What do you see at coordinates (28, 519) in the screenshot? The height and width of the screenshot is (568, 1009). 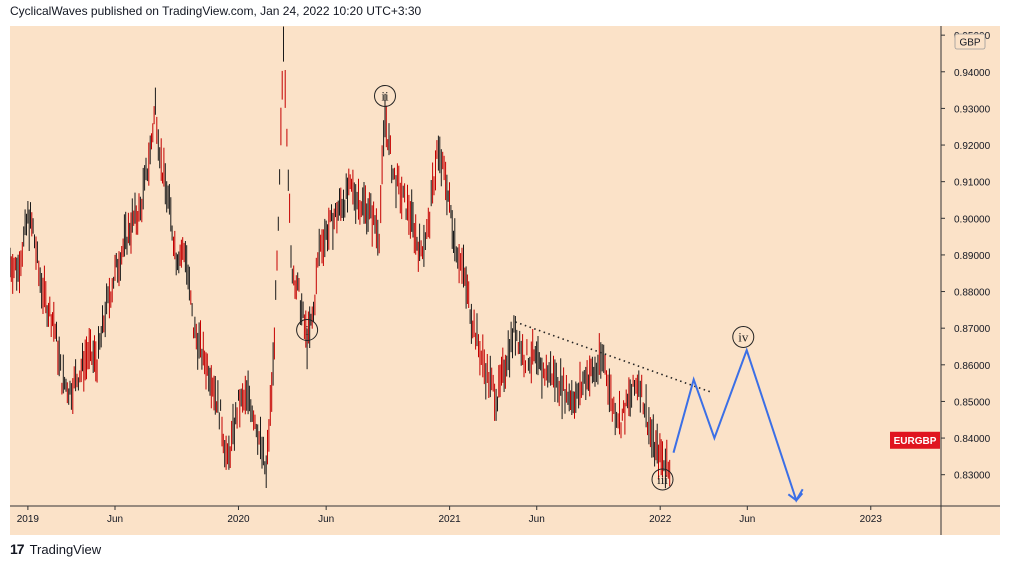 I see `time-tick-label: 2019` at bounding box center [28, 519].